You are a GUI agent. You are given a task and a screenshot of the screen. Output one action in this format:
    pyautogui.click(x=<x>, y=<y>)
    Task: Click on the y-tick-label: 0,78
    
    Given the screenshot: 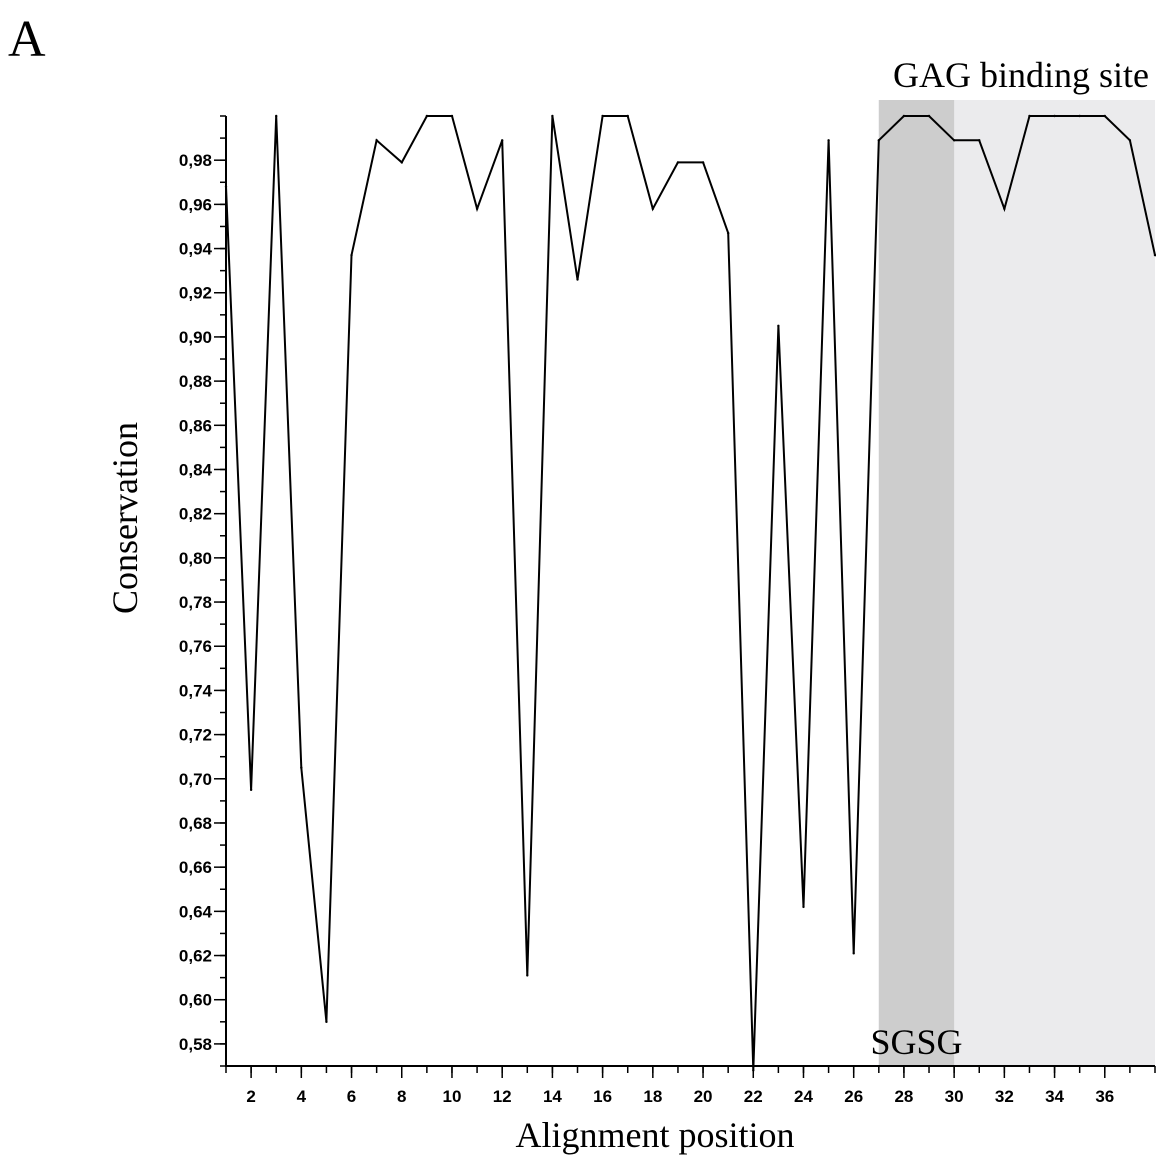 What is the action you would take?
    pyautogui.click(x=195, y=602)
    